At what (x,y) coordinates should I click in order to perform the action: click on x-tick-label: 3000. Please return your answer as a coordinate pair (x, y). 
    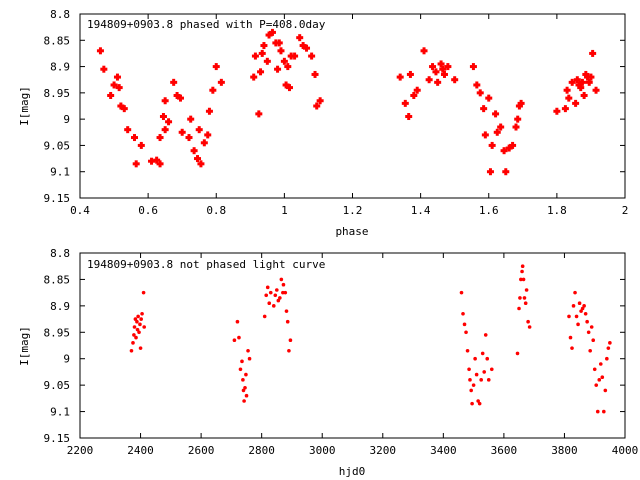
    Looking at the image, I should click on (322, 450).